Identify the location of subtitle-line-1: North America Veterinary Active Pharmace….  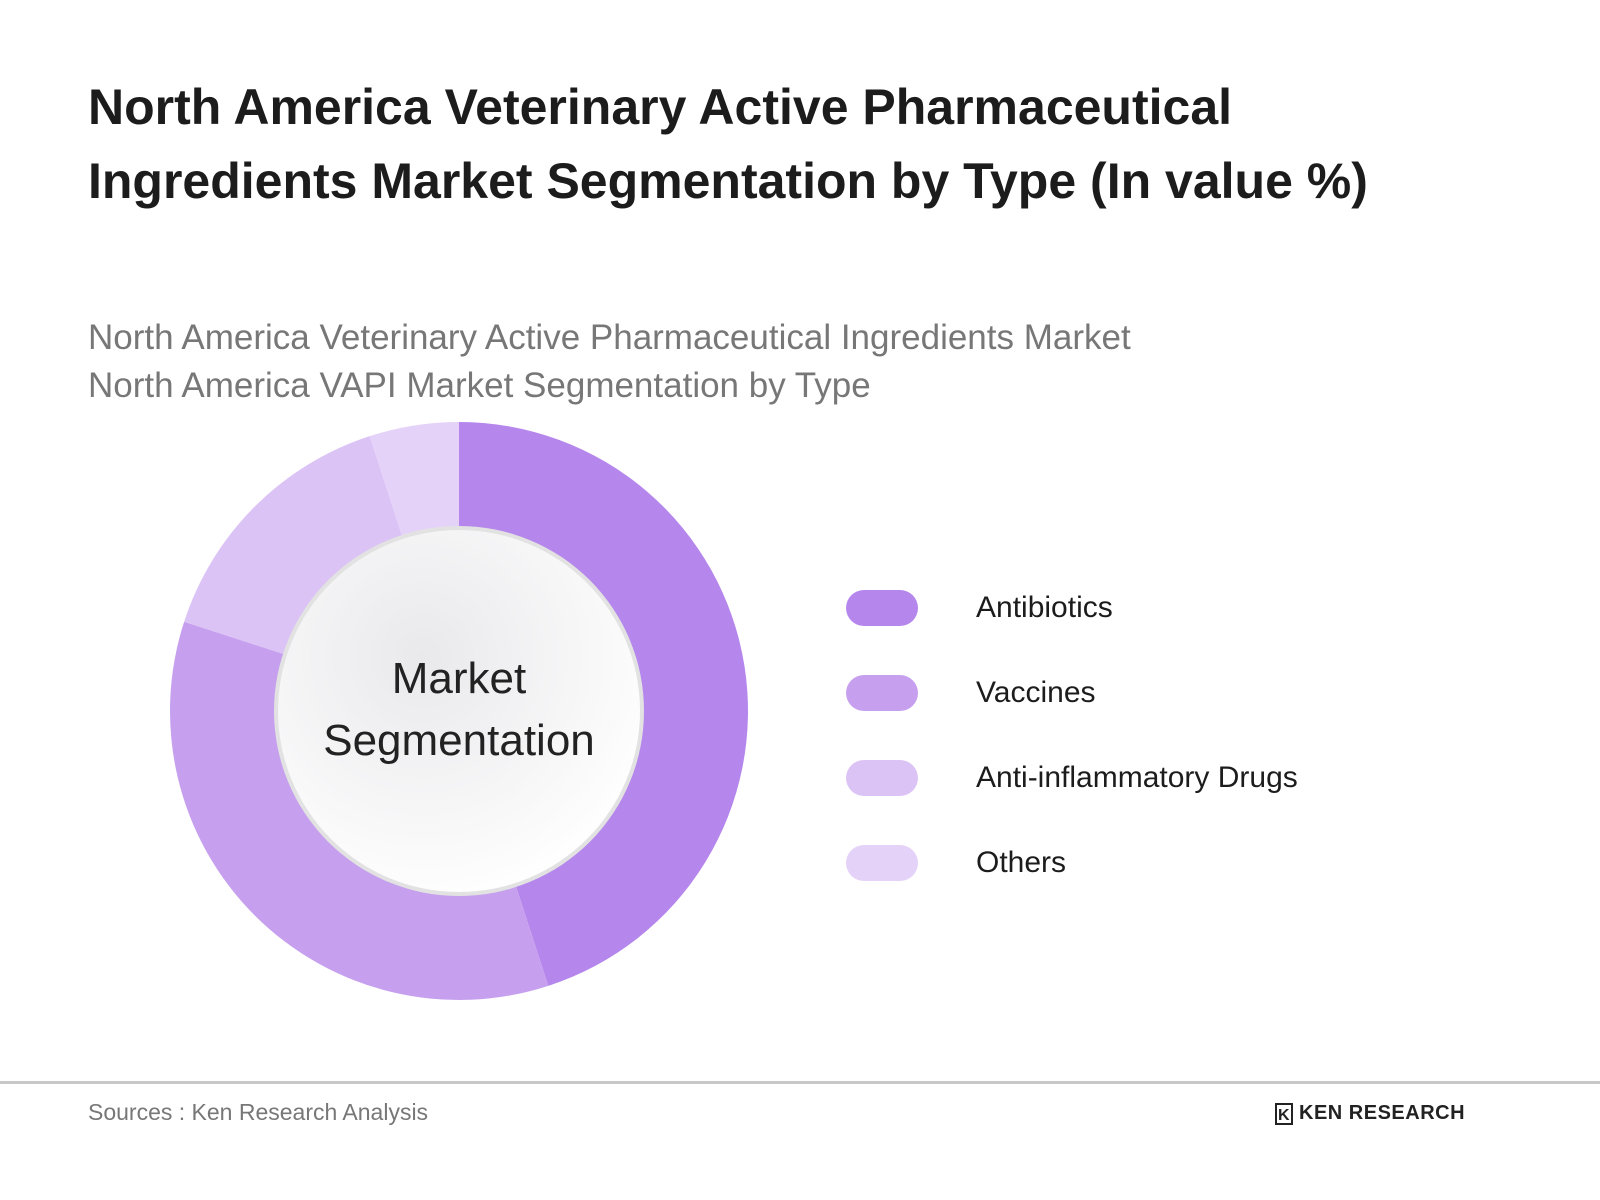
(609, 337).